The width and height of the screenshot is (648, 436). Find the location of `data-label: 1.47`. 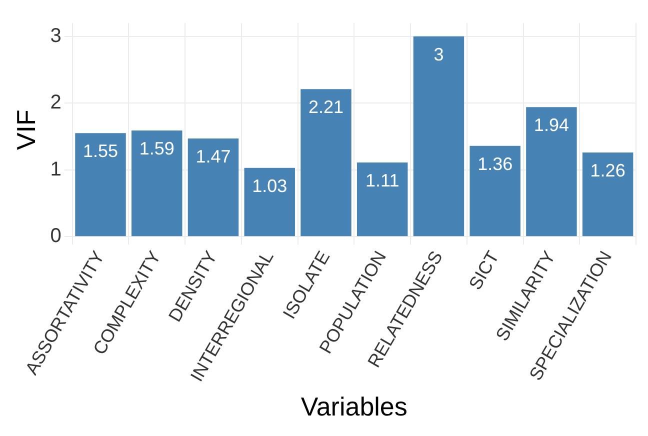

data-label: 1.47 is located at coordinates (213, 156).